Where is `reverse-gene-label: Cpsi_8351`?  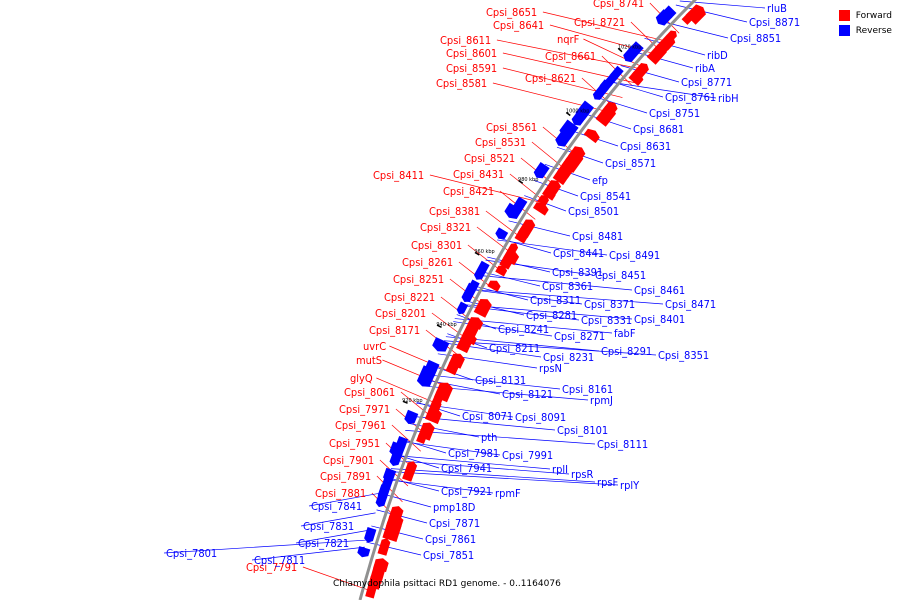 reverse-gene-label: Cpsi_8351 is located at coordinates (683, 355).